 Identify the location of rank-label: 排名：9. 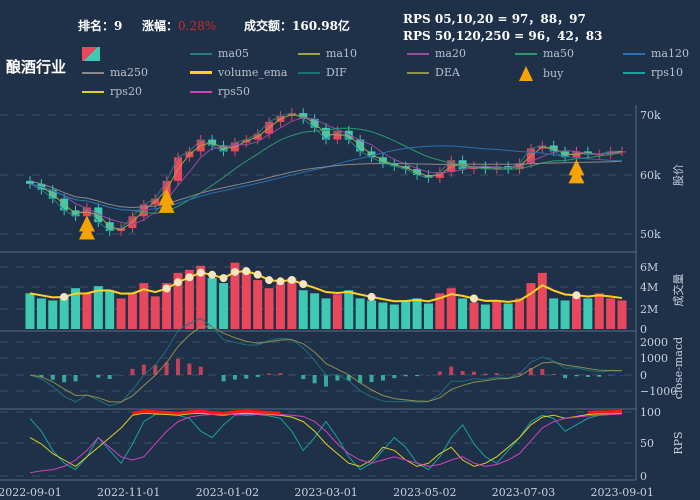
(100, 26).